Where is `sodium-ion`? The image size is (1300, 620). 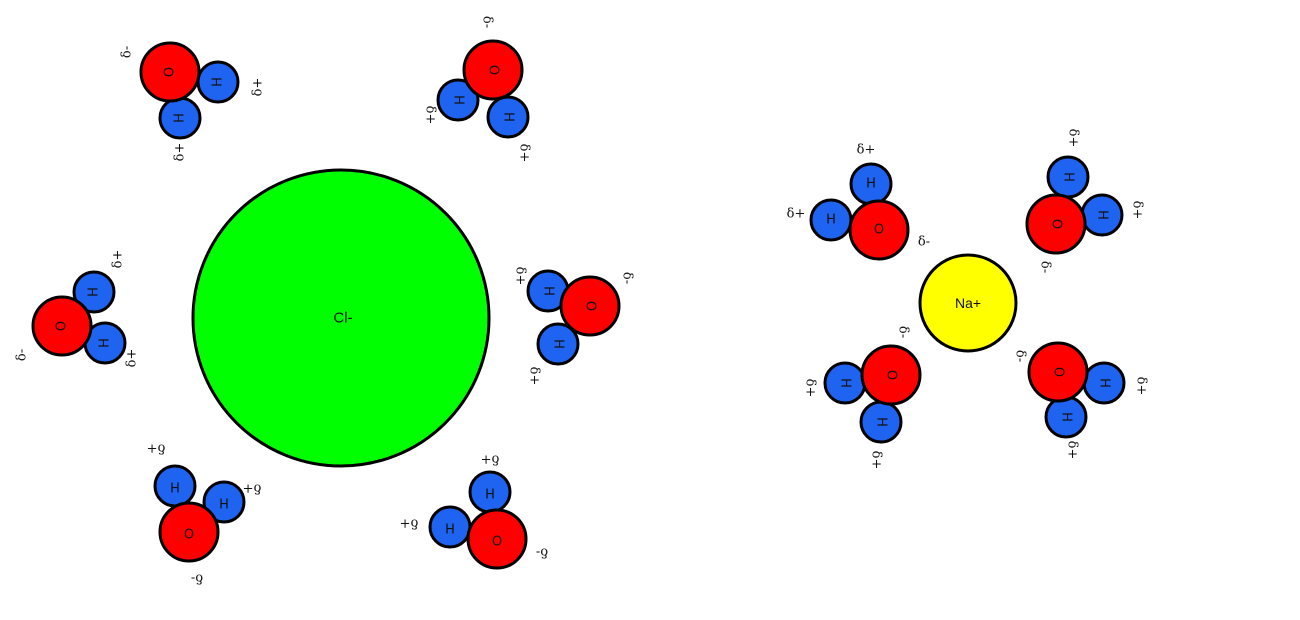 sodium-ion is located at coordinates (968, 303).